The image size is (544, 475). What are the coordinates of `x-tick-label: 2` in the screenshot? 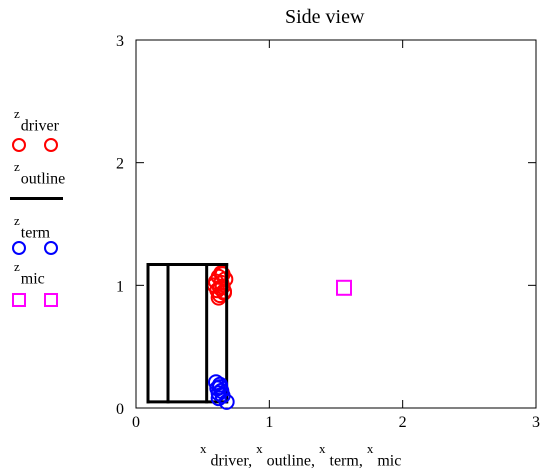 It's located at (403, 422).